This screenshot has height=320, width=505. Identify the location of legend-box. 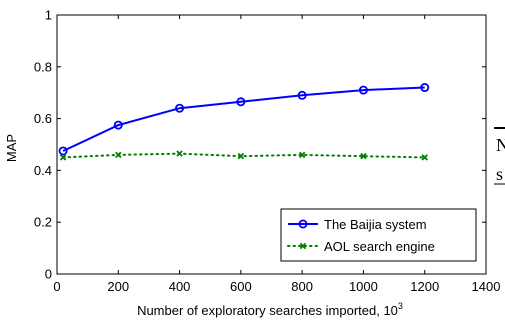
(378, 235).